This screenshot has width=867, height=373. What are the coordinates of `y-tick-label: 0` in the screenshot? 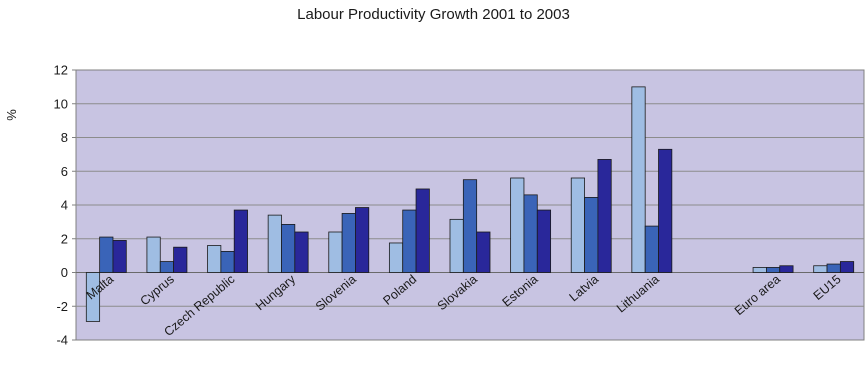 It's located at (64, 272).